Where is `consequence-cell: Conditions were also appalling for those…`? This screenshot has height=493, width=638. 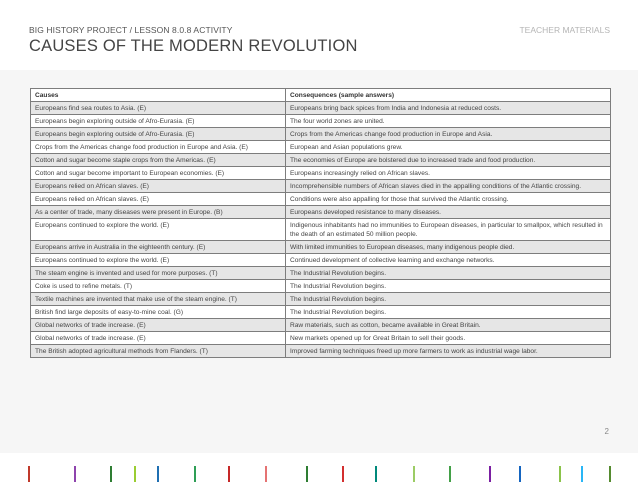 consequence-cell: Conditions were also appalling for those… is located at coordinates (448, 199).